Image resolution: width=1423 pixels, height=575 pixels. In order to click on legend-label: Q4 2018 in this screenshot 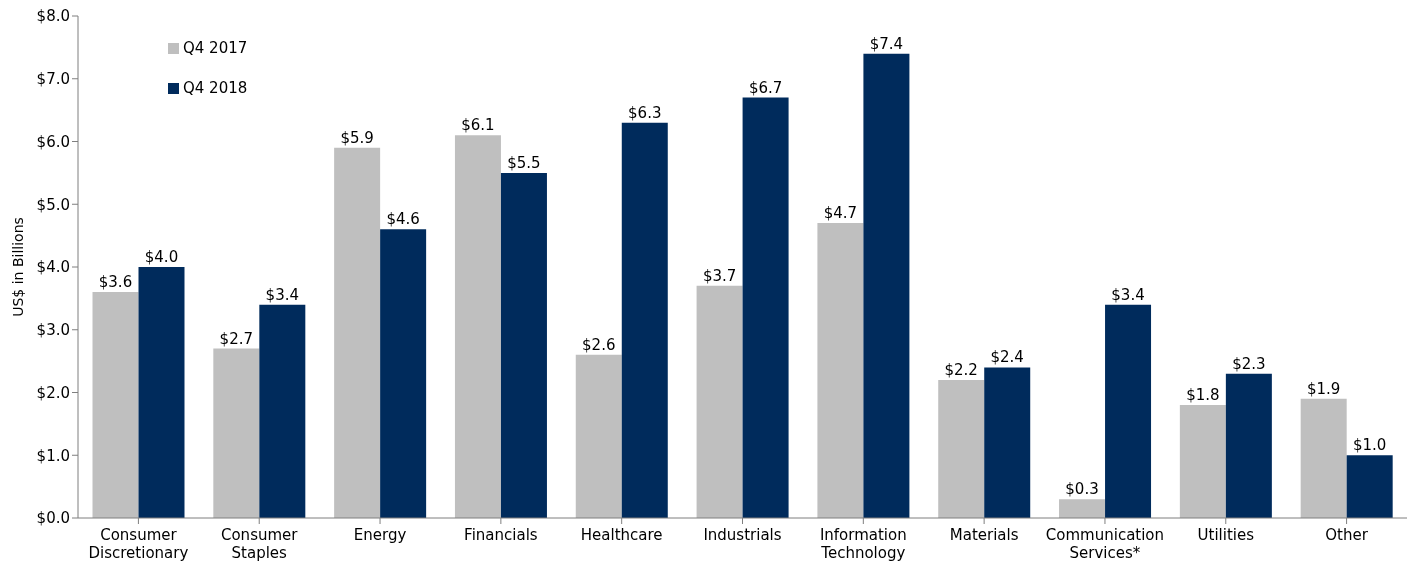, I will do `click(215, 88)`.